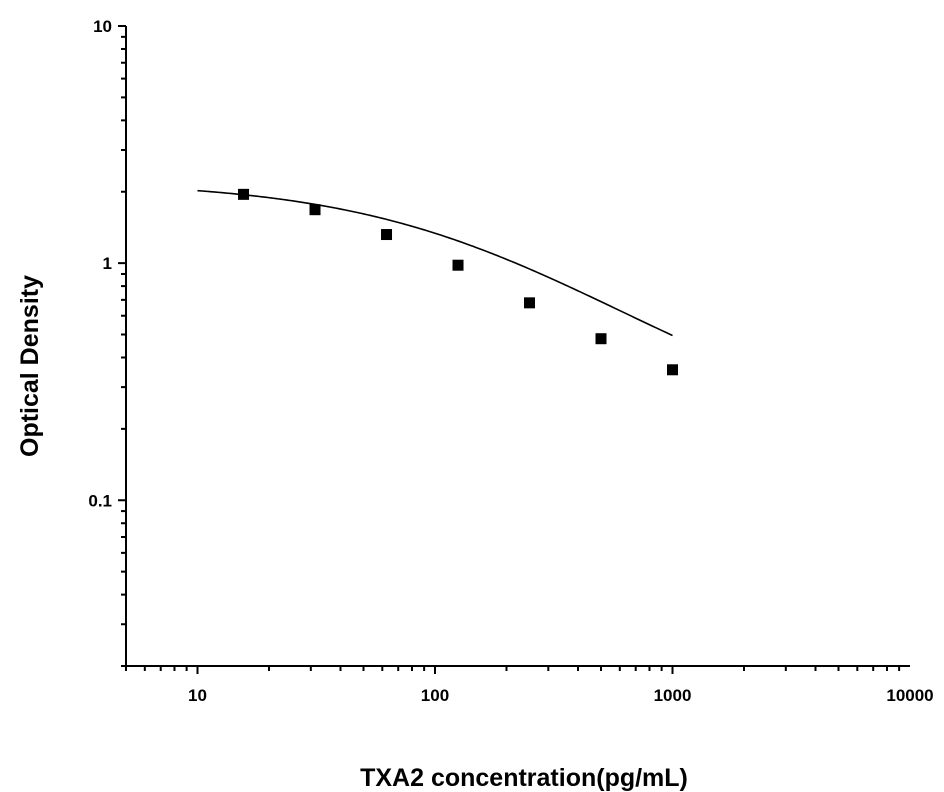  What do you see at coordinates (102, 26) in the screenshot?
I see `y-tick-label: 10` at bounding box center [102, 26].